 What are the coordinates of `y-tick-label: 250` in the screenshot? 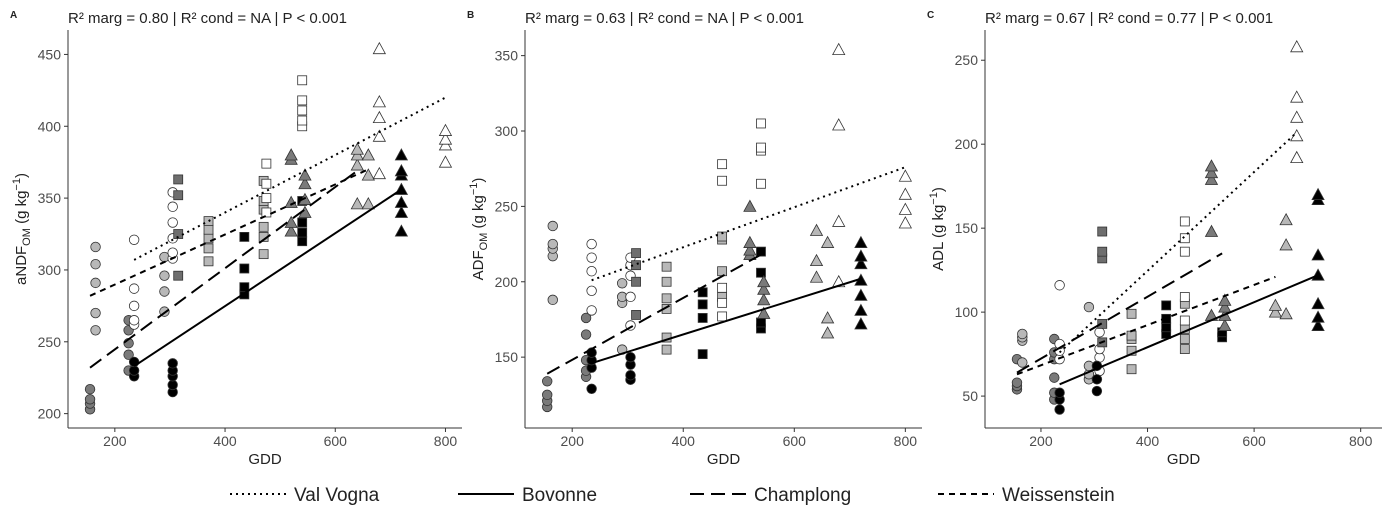 It's located at (50, 342).